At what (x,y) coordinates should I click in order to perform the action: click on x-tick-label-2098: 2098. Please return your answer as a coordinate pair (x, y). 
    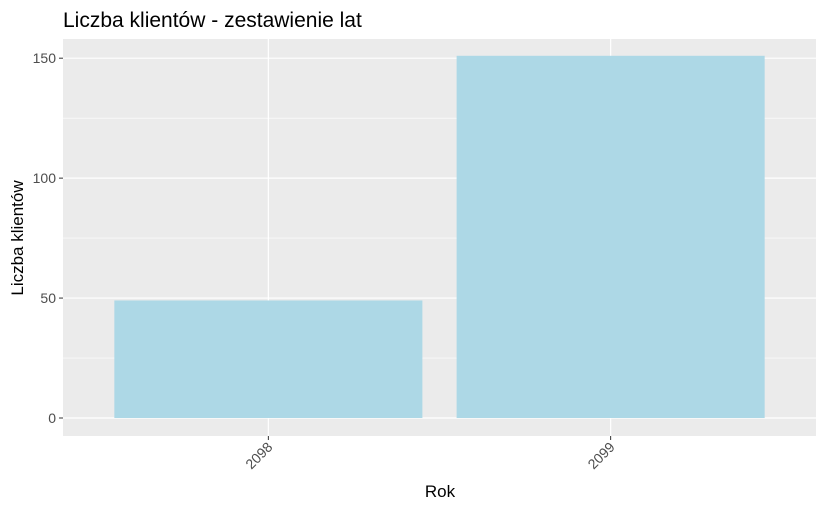
    Looking at the image, I should click on (258, 455).